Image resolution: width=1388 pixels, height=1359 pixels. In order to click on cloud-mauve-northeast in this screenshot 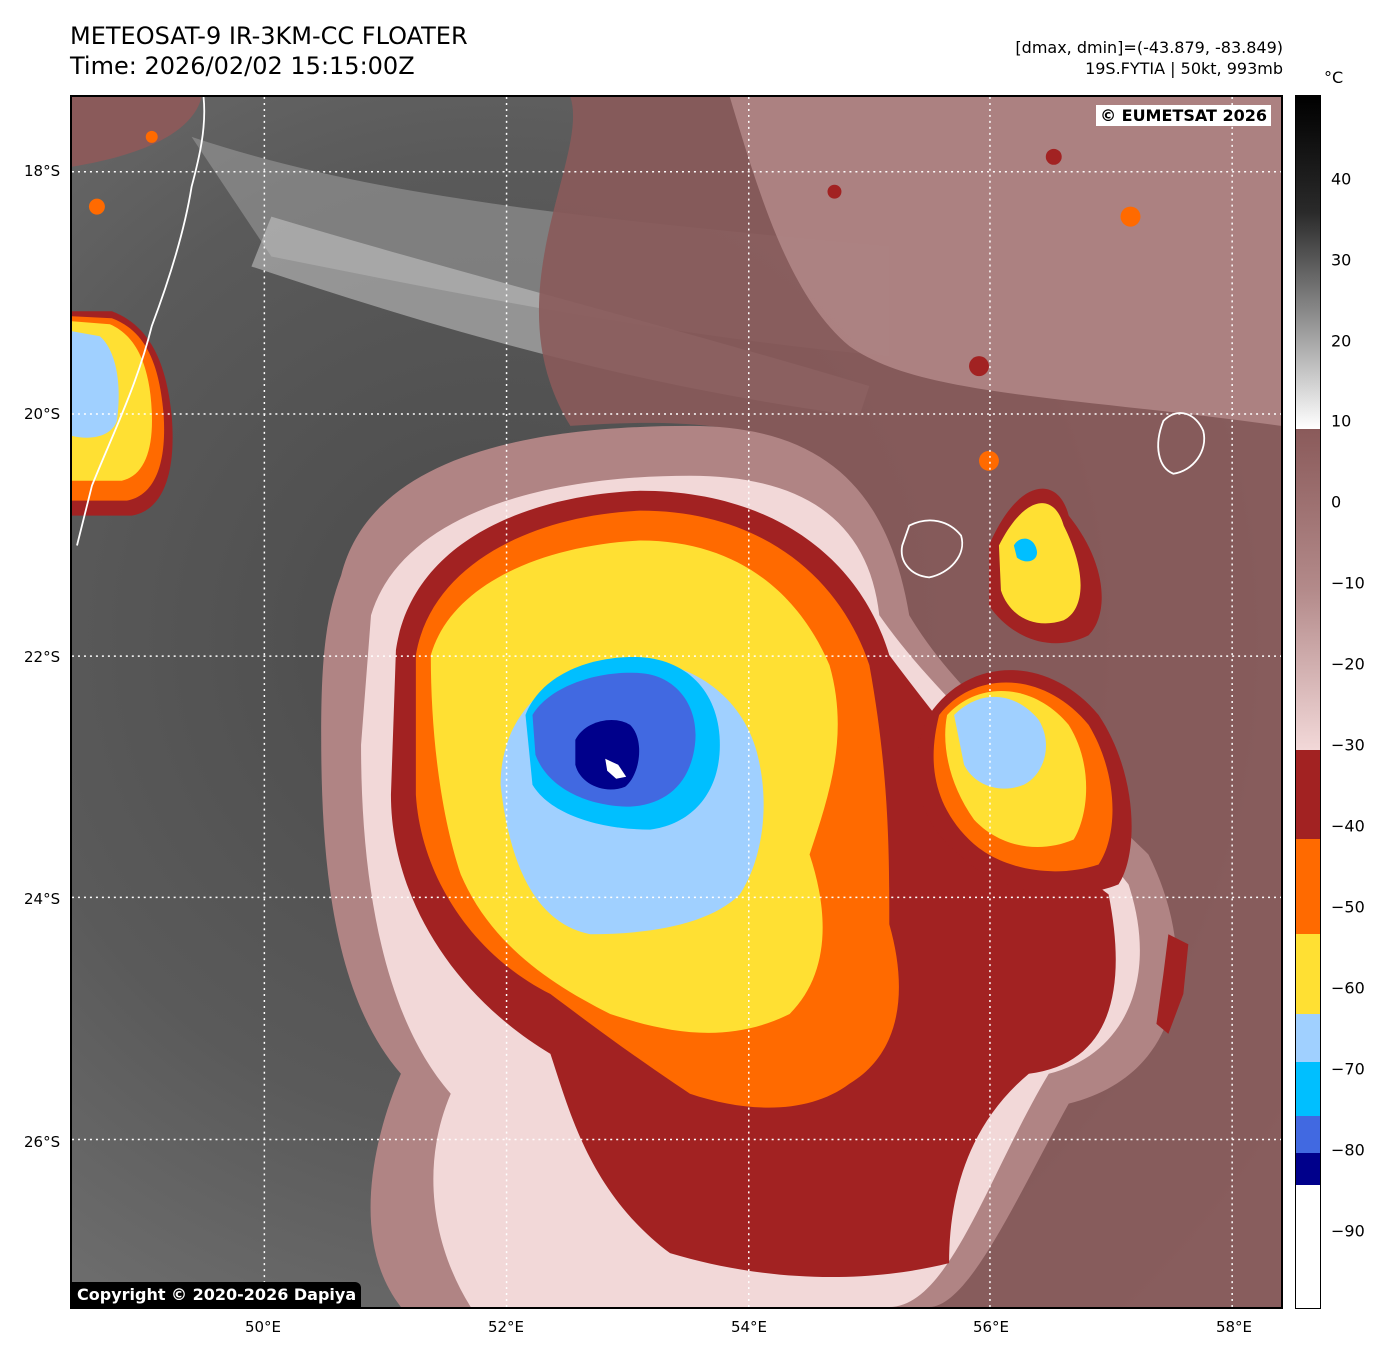, I will do `click(1005, 261)`.